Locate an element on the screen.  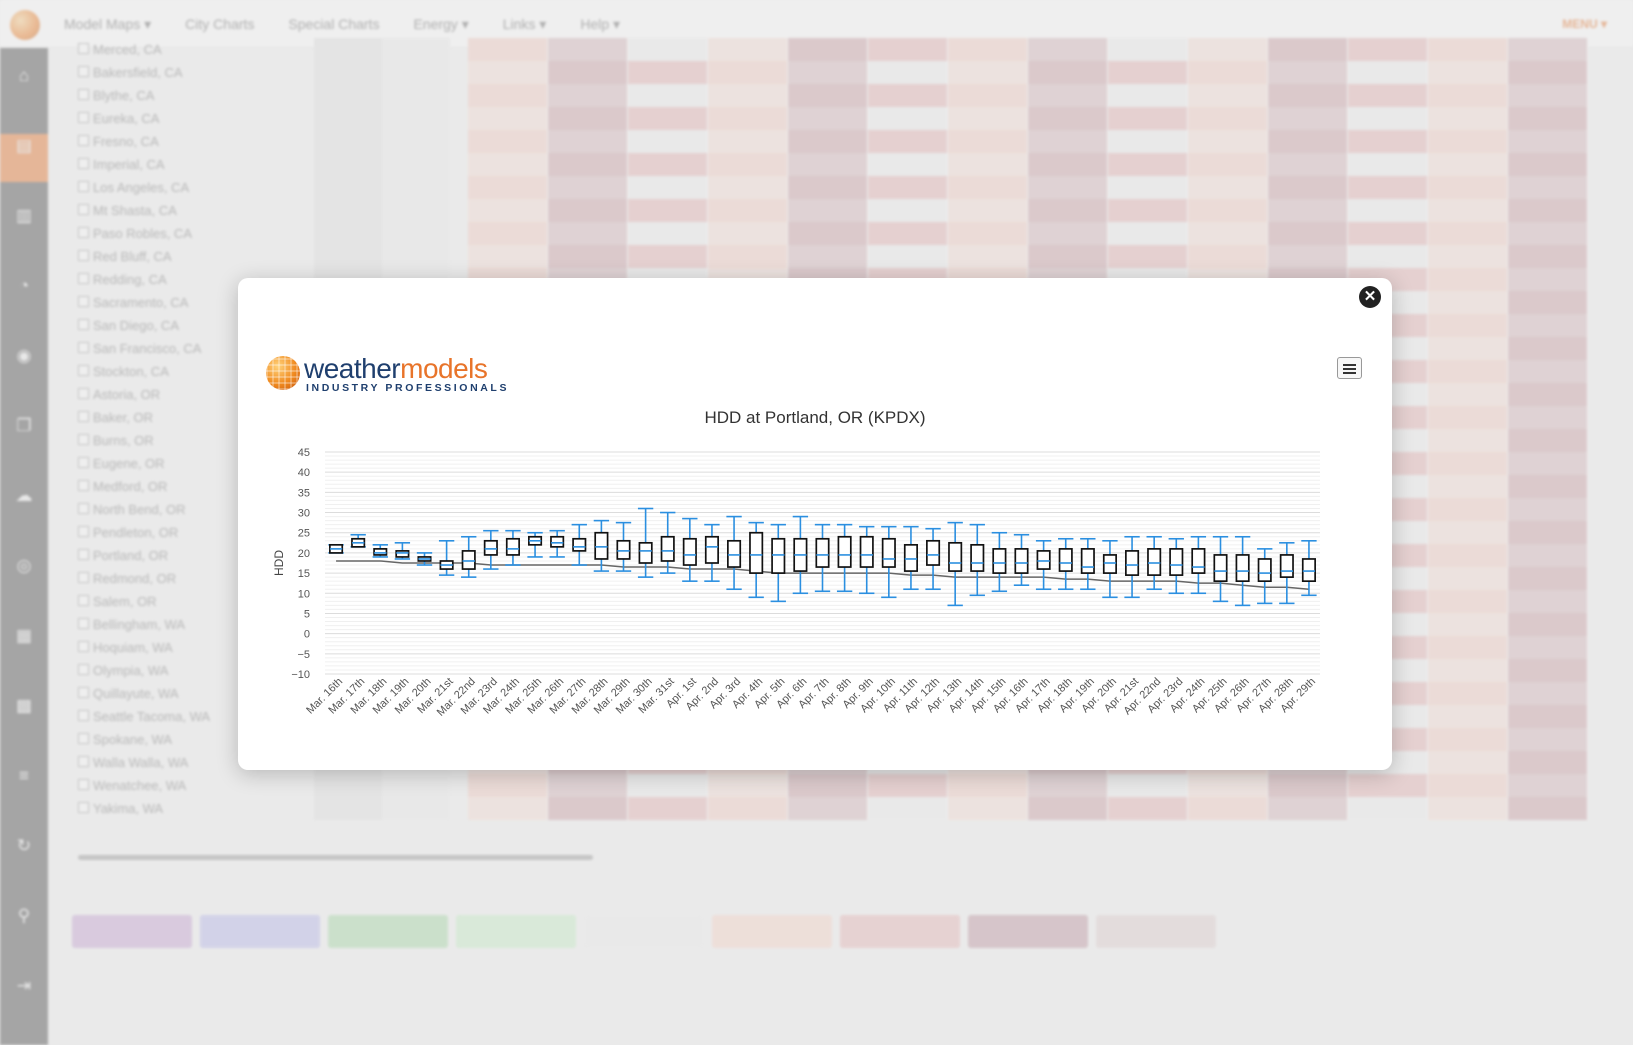
city-name: Fresno, CA is located at coordinates (126, 141).